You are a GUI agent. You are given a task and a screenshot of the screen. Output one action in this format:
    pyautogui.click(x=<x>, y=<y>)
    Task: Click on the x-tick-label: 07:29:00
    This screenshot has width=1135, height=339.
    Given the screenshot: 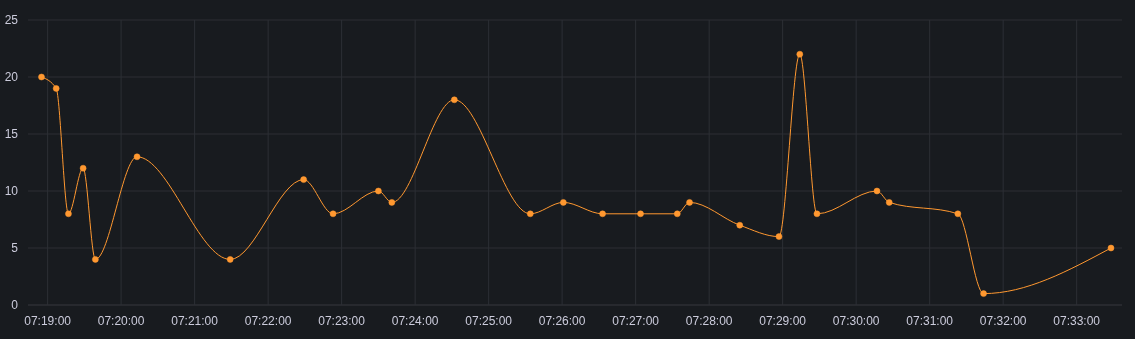 What is the action you would take?
    pyautogui.click(x=783, y=321)
    